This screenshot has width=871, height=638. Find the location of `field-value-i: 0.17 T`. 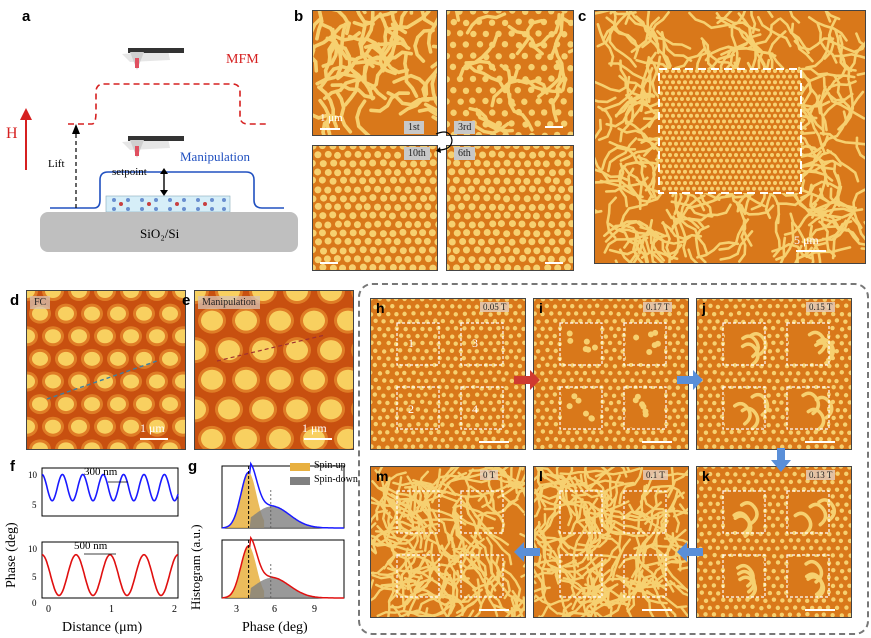

field-value-i: 0.17 T is located at coordinates (658, 307).